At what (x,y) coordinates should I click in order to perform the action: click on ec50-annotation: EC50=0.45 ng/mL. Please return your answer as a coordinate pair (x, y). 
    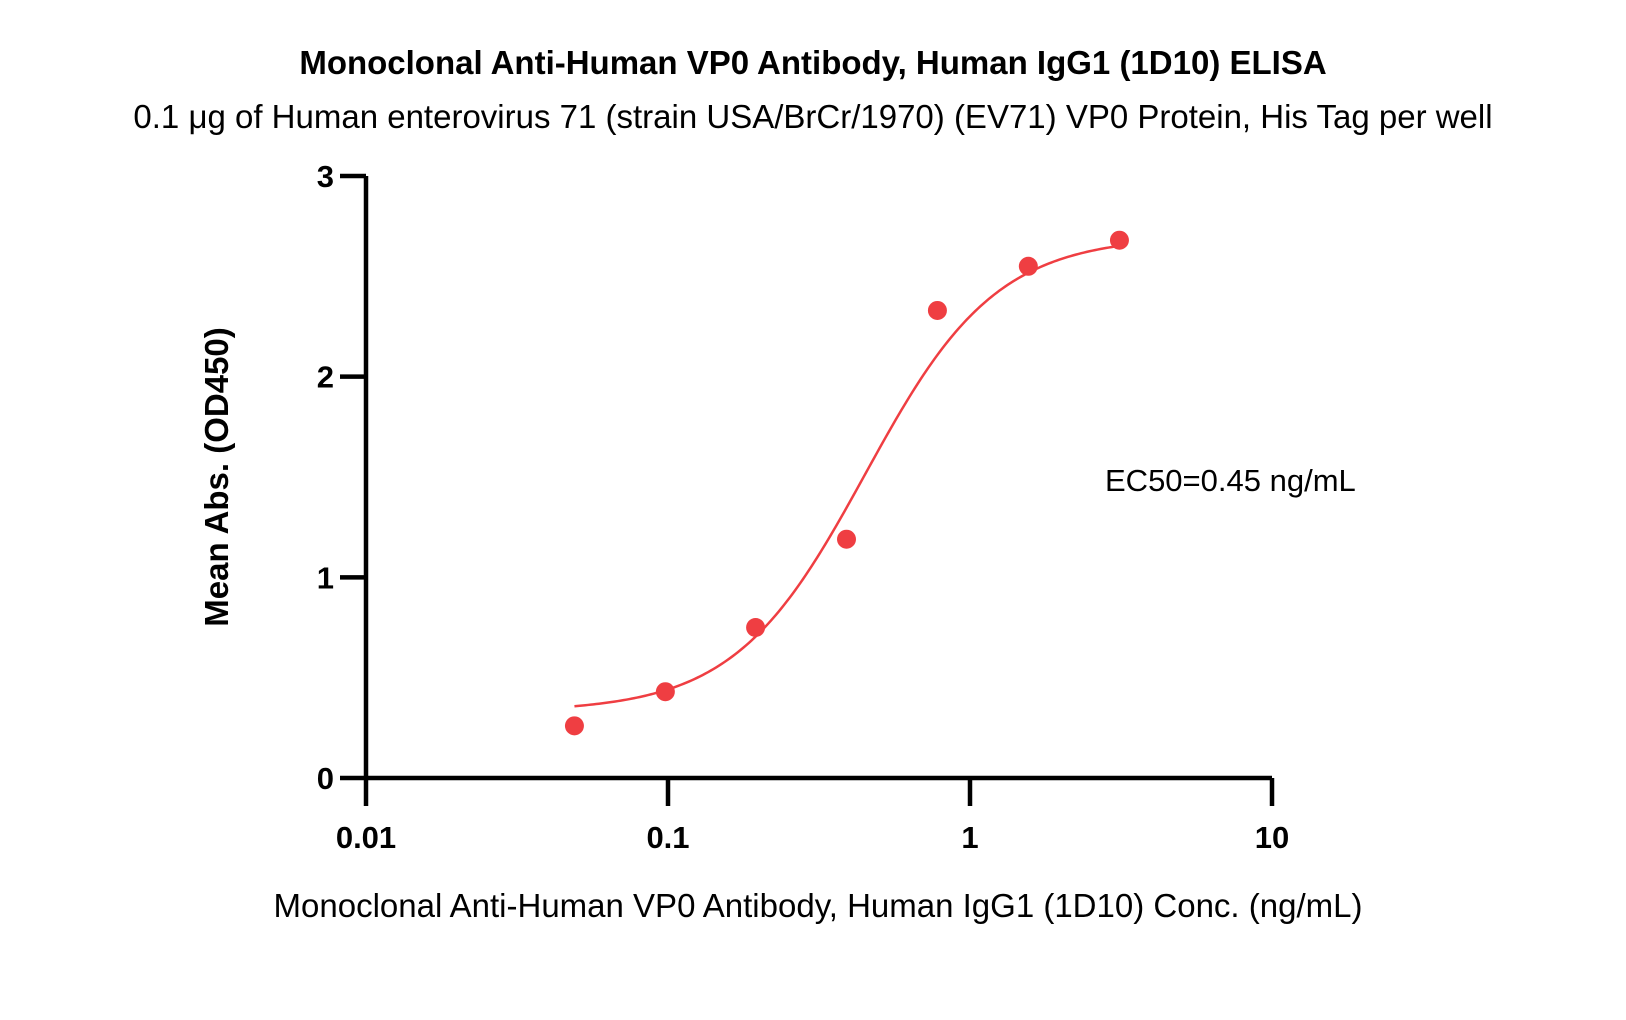
    Looking at the image, I should click on (1230, 480).